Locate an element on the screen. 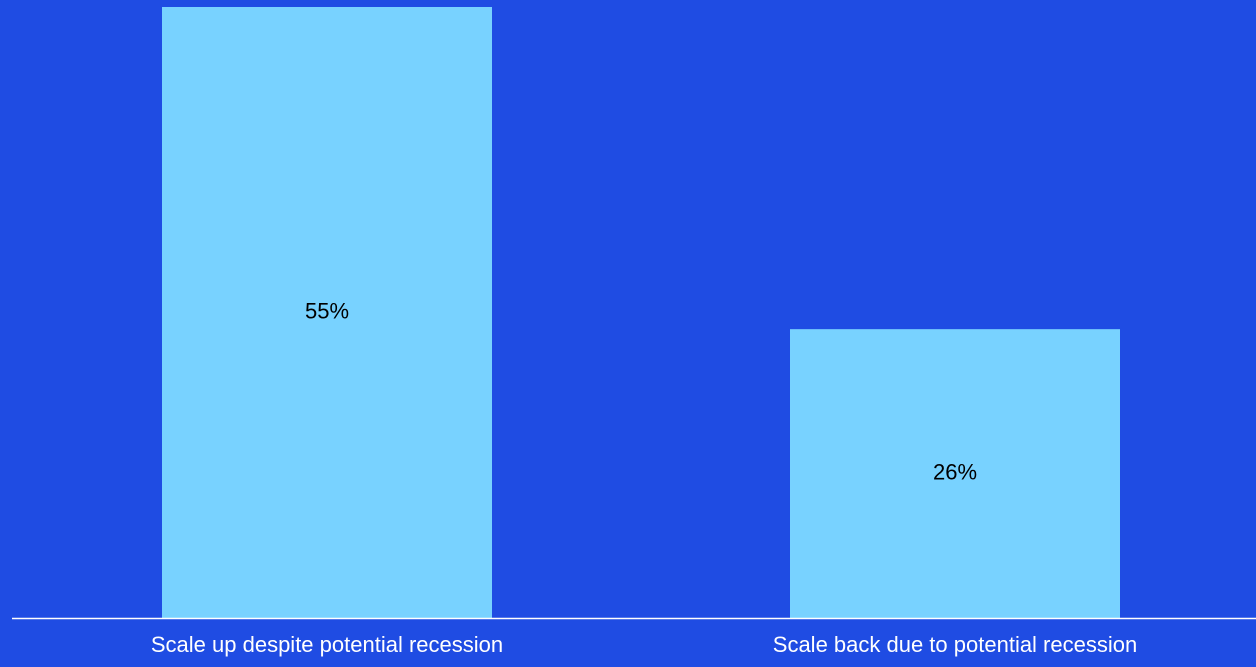  data-label-1: 55% is located at coordinates (327, 310).